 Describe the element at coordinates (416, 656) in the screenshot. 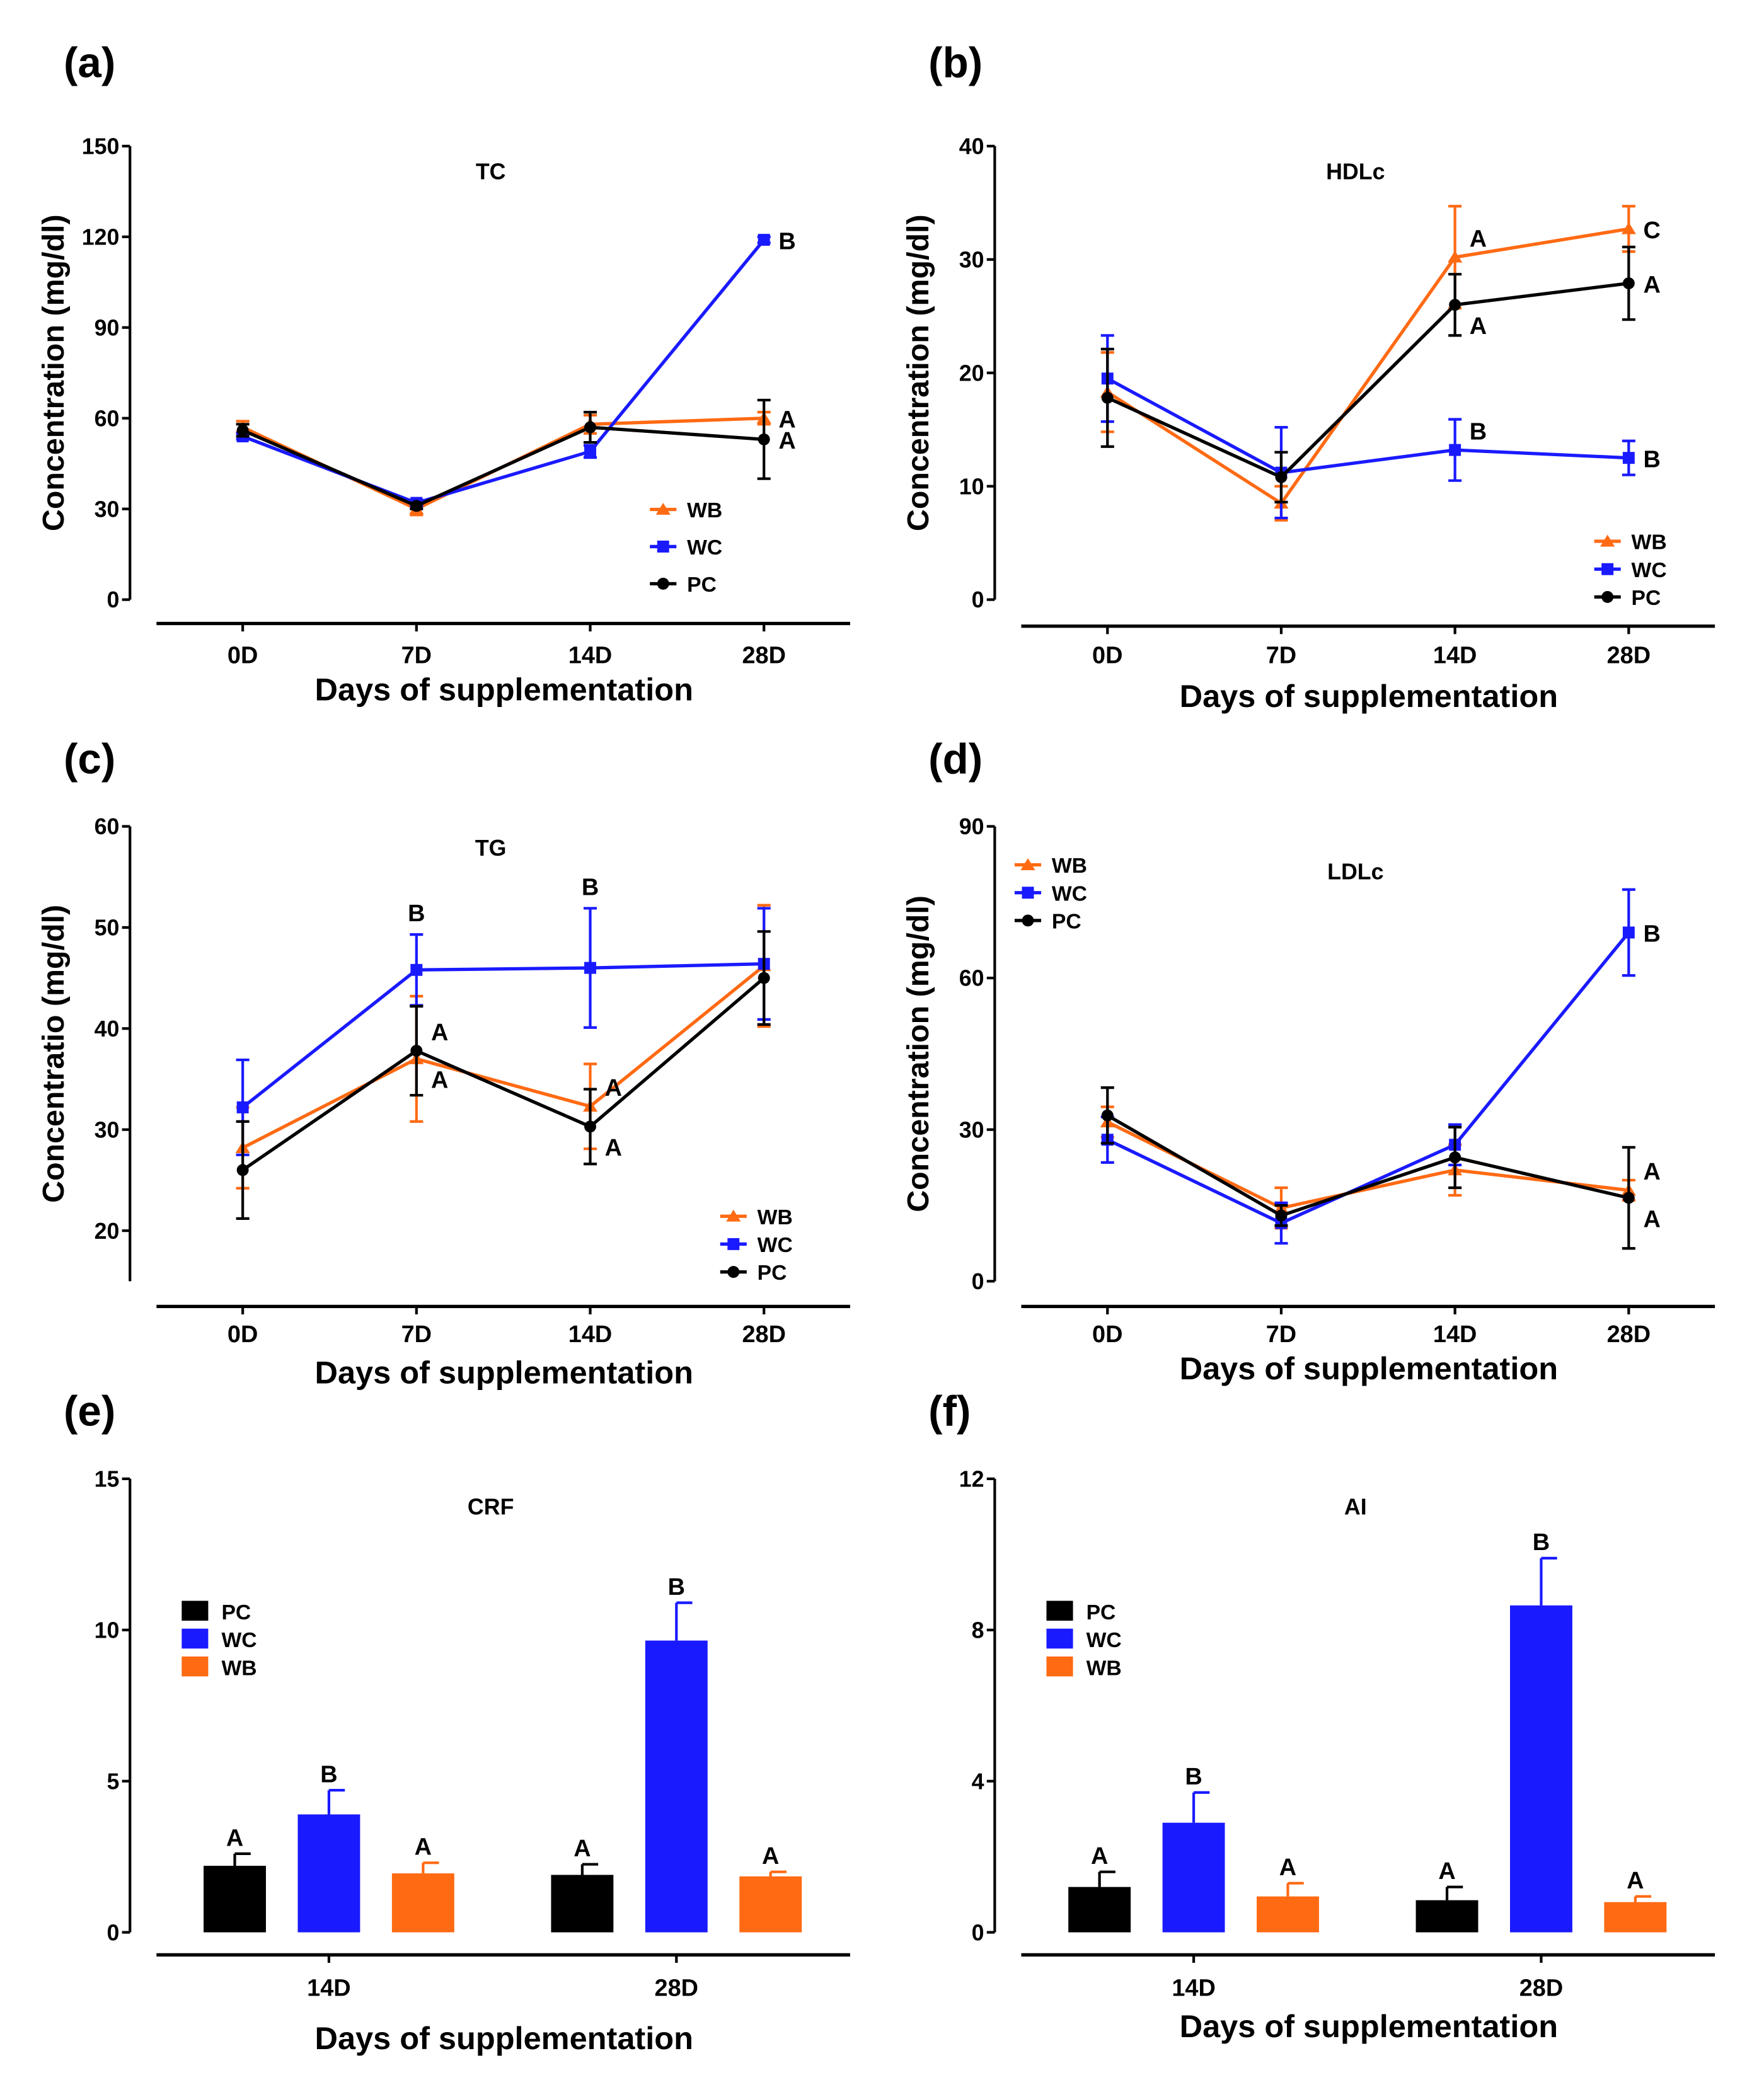

I see `x-tick-label: 7D` at that location.